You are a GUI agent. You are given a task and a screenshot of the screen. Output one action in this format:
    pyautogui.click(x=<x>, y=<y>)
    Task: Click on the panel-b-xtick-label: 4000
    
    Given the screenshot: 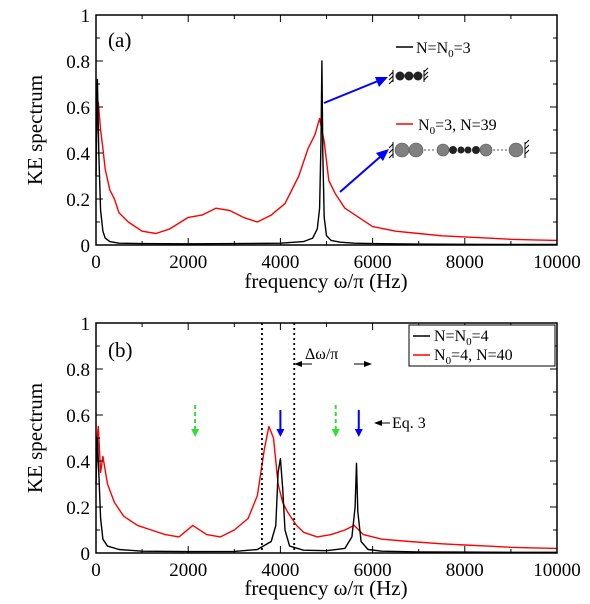 What is the action you would take?
    pyautogui.click(x=280, y=570)
    